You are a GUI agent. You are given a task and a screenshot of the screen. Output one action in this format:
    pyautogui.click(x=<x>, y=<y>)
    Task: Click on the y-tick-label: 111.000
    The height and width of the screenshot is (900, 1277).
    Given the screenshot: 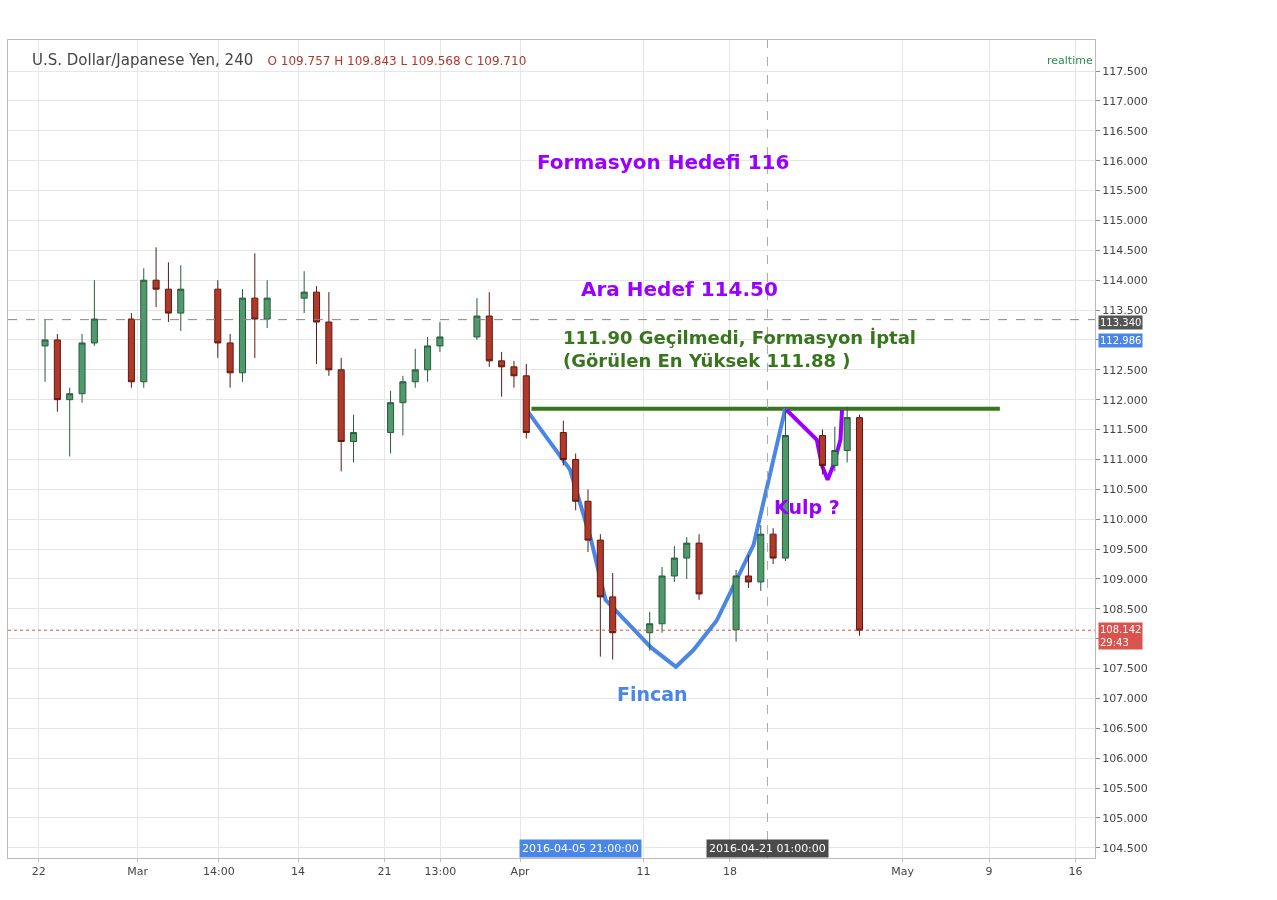 What is the action you would take?
    pyautogui.click(x=1125, y=460)
    